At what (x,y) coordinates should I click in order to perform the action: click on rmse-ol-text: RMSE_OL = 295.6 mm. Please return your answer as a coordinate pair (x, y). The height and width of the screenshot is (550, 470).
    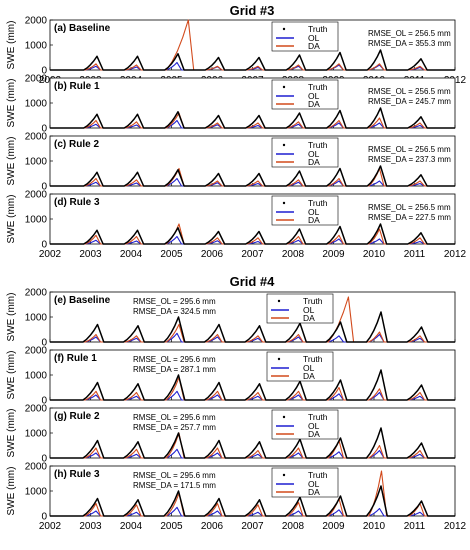
    Looking at the image, I should click on (174, 417).